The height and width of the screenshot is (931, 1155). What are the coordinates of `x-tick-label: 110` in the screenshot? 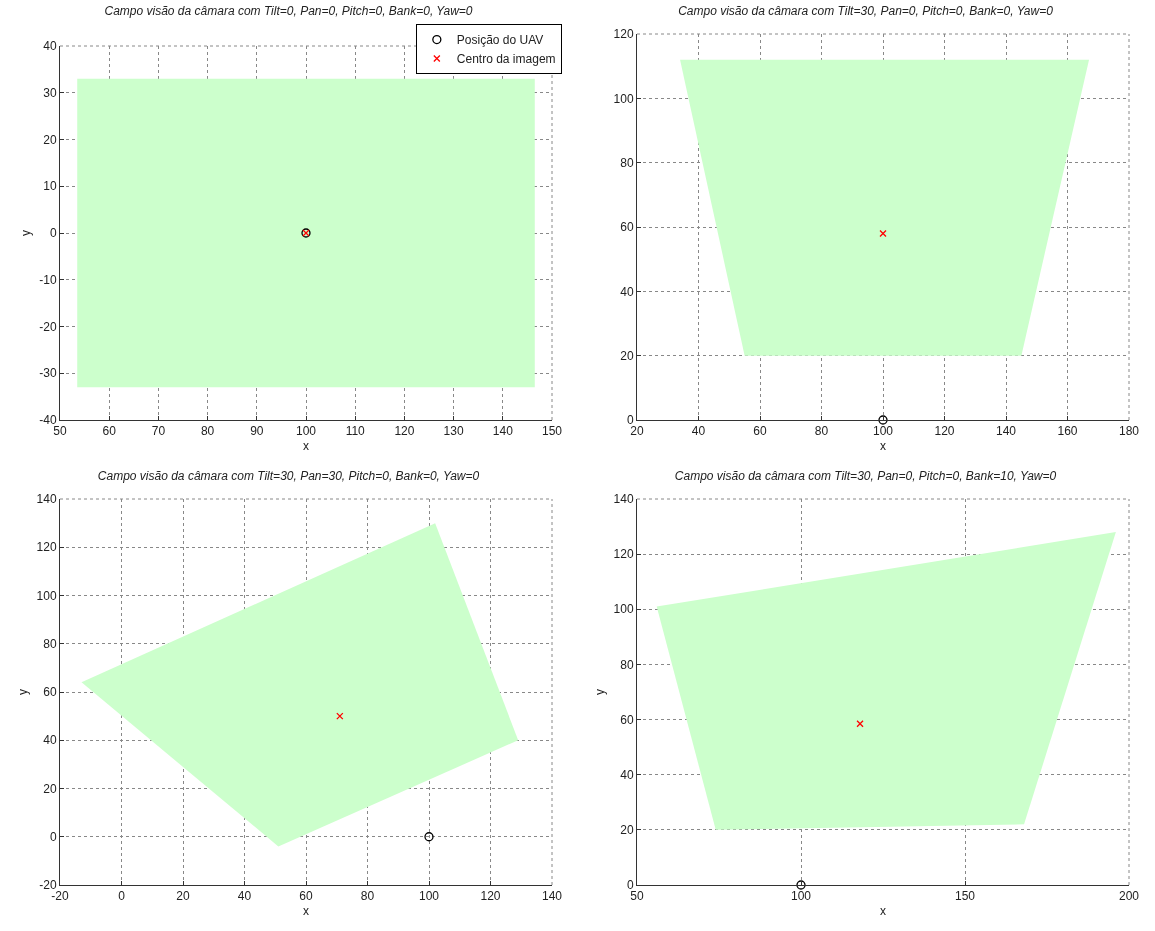 It's located at (355, 431).